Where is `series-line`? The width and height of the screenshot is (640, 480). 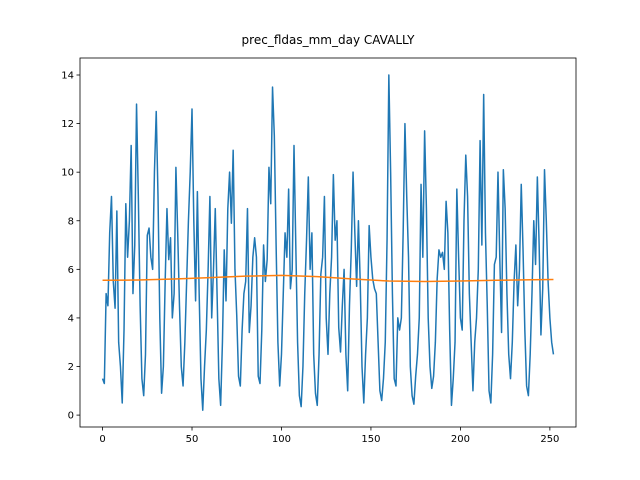
series-line is located at coordinates (328, 278).